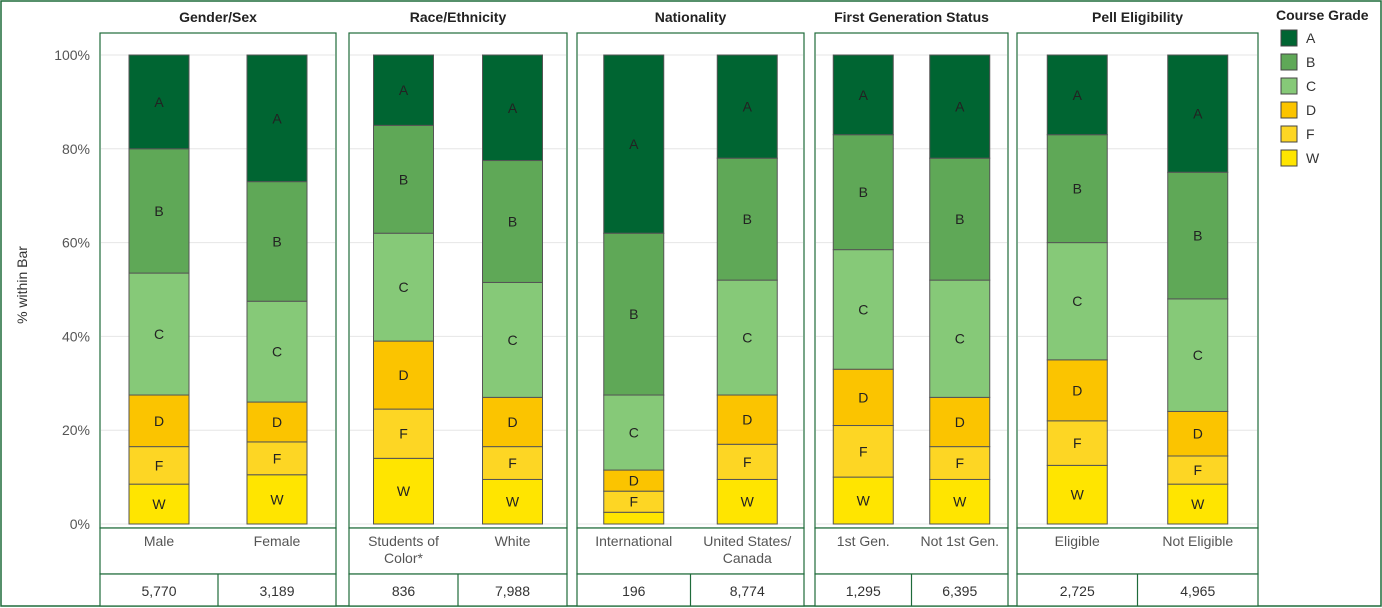 Image resolution: width=1382 pixels, height=608 pixels. I want to click on legend-label: B, so click(1310, 62).